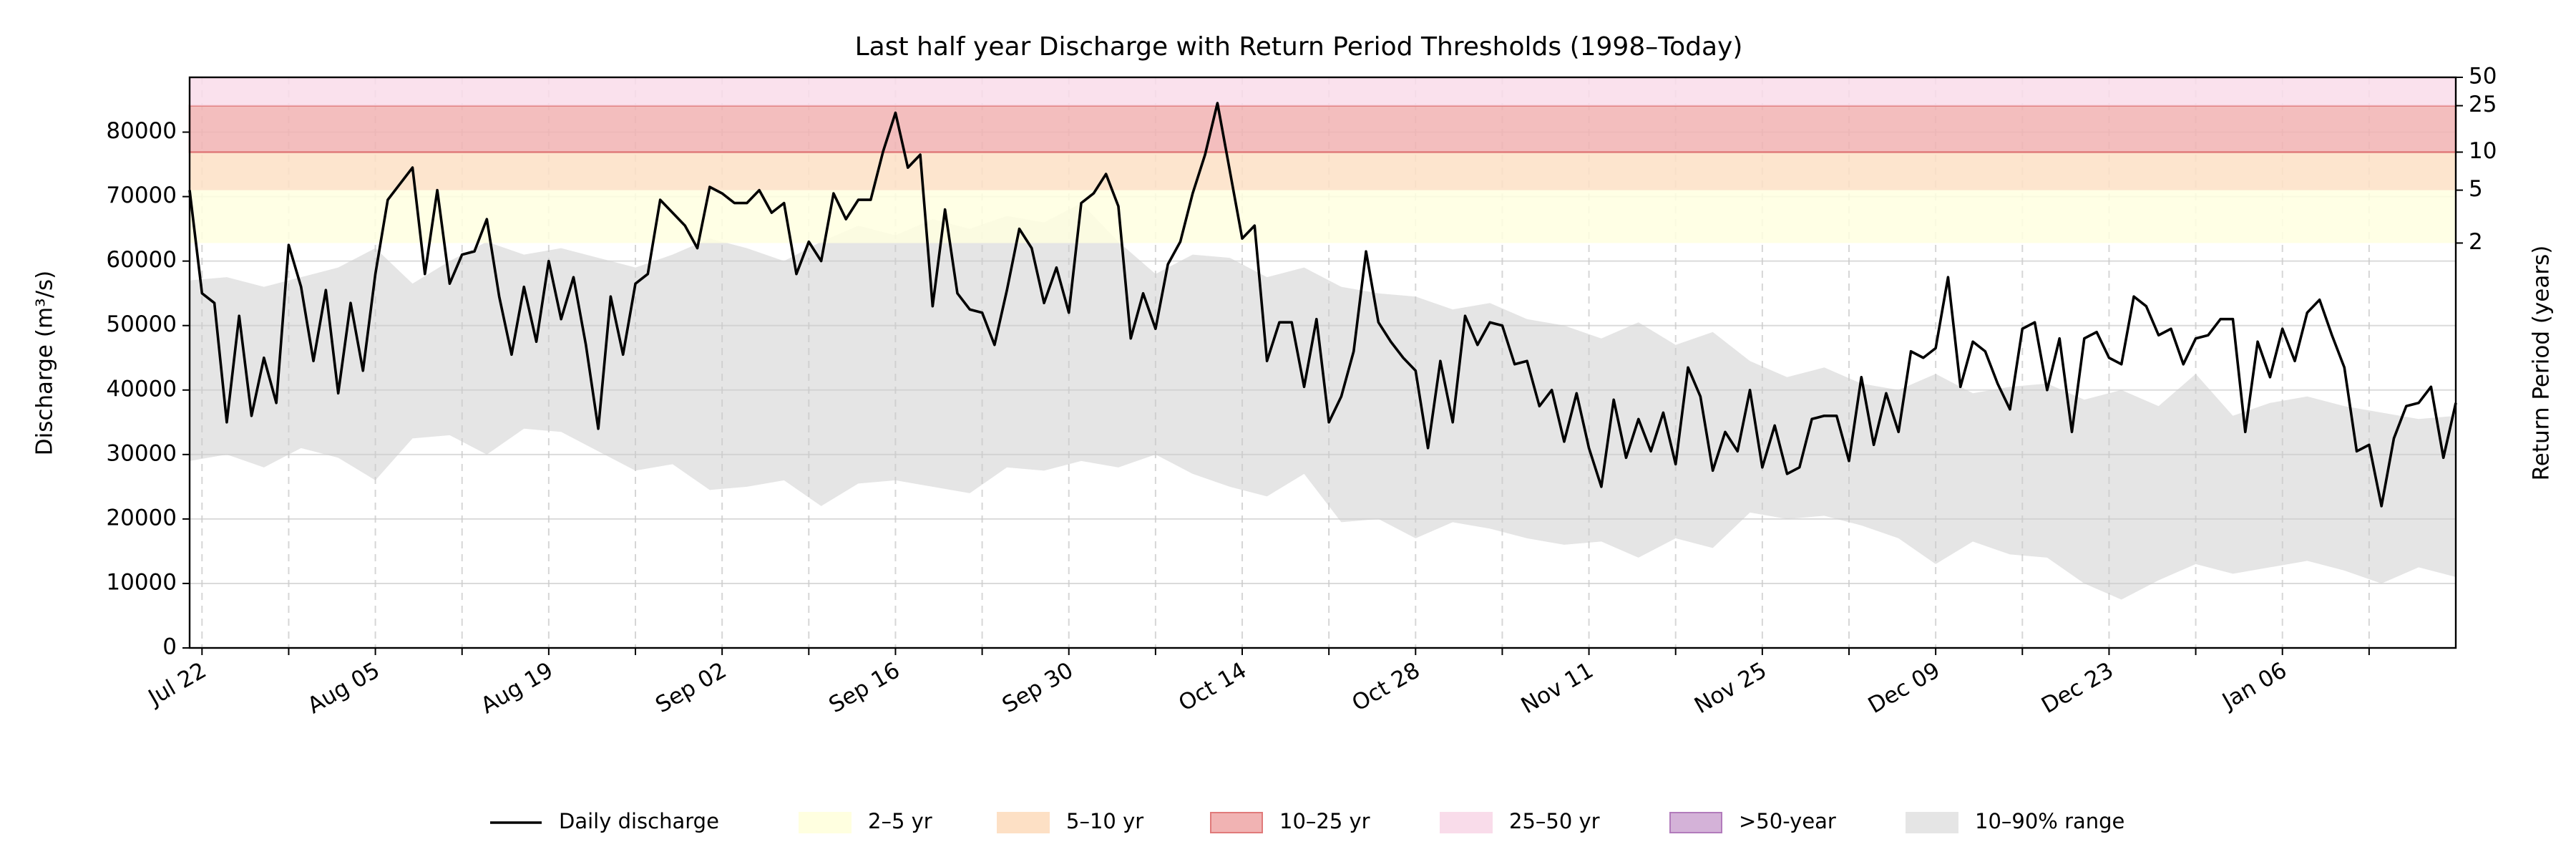  What do you see at coordinates (1787, 821) in the screenshot?
I see `legend-label: >50-year` at bounding box center [1787, 821].